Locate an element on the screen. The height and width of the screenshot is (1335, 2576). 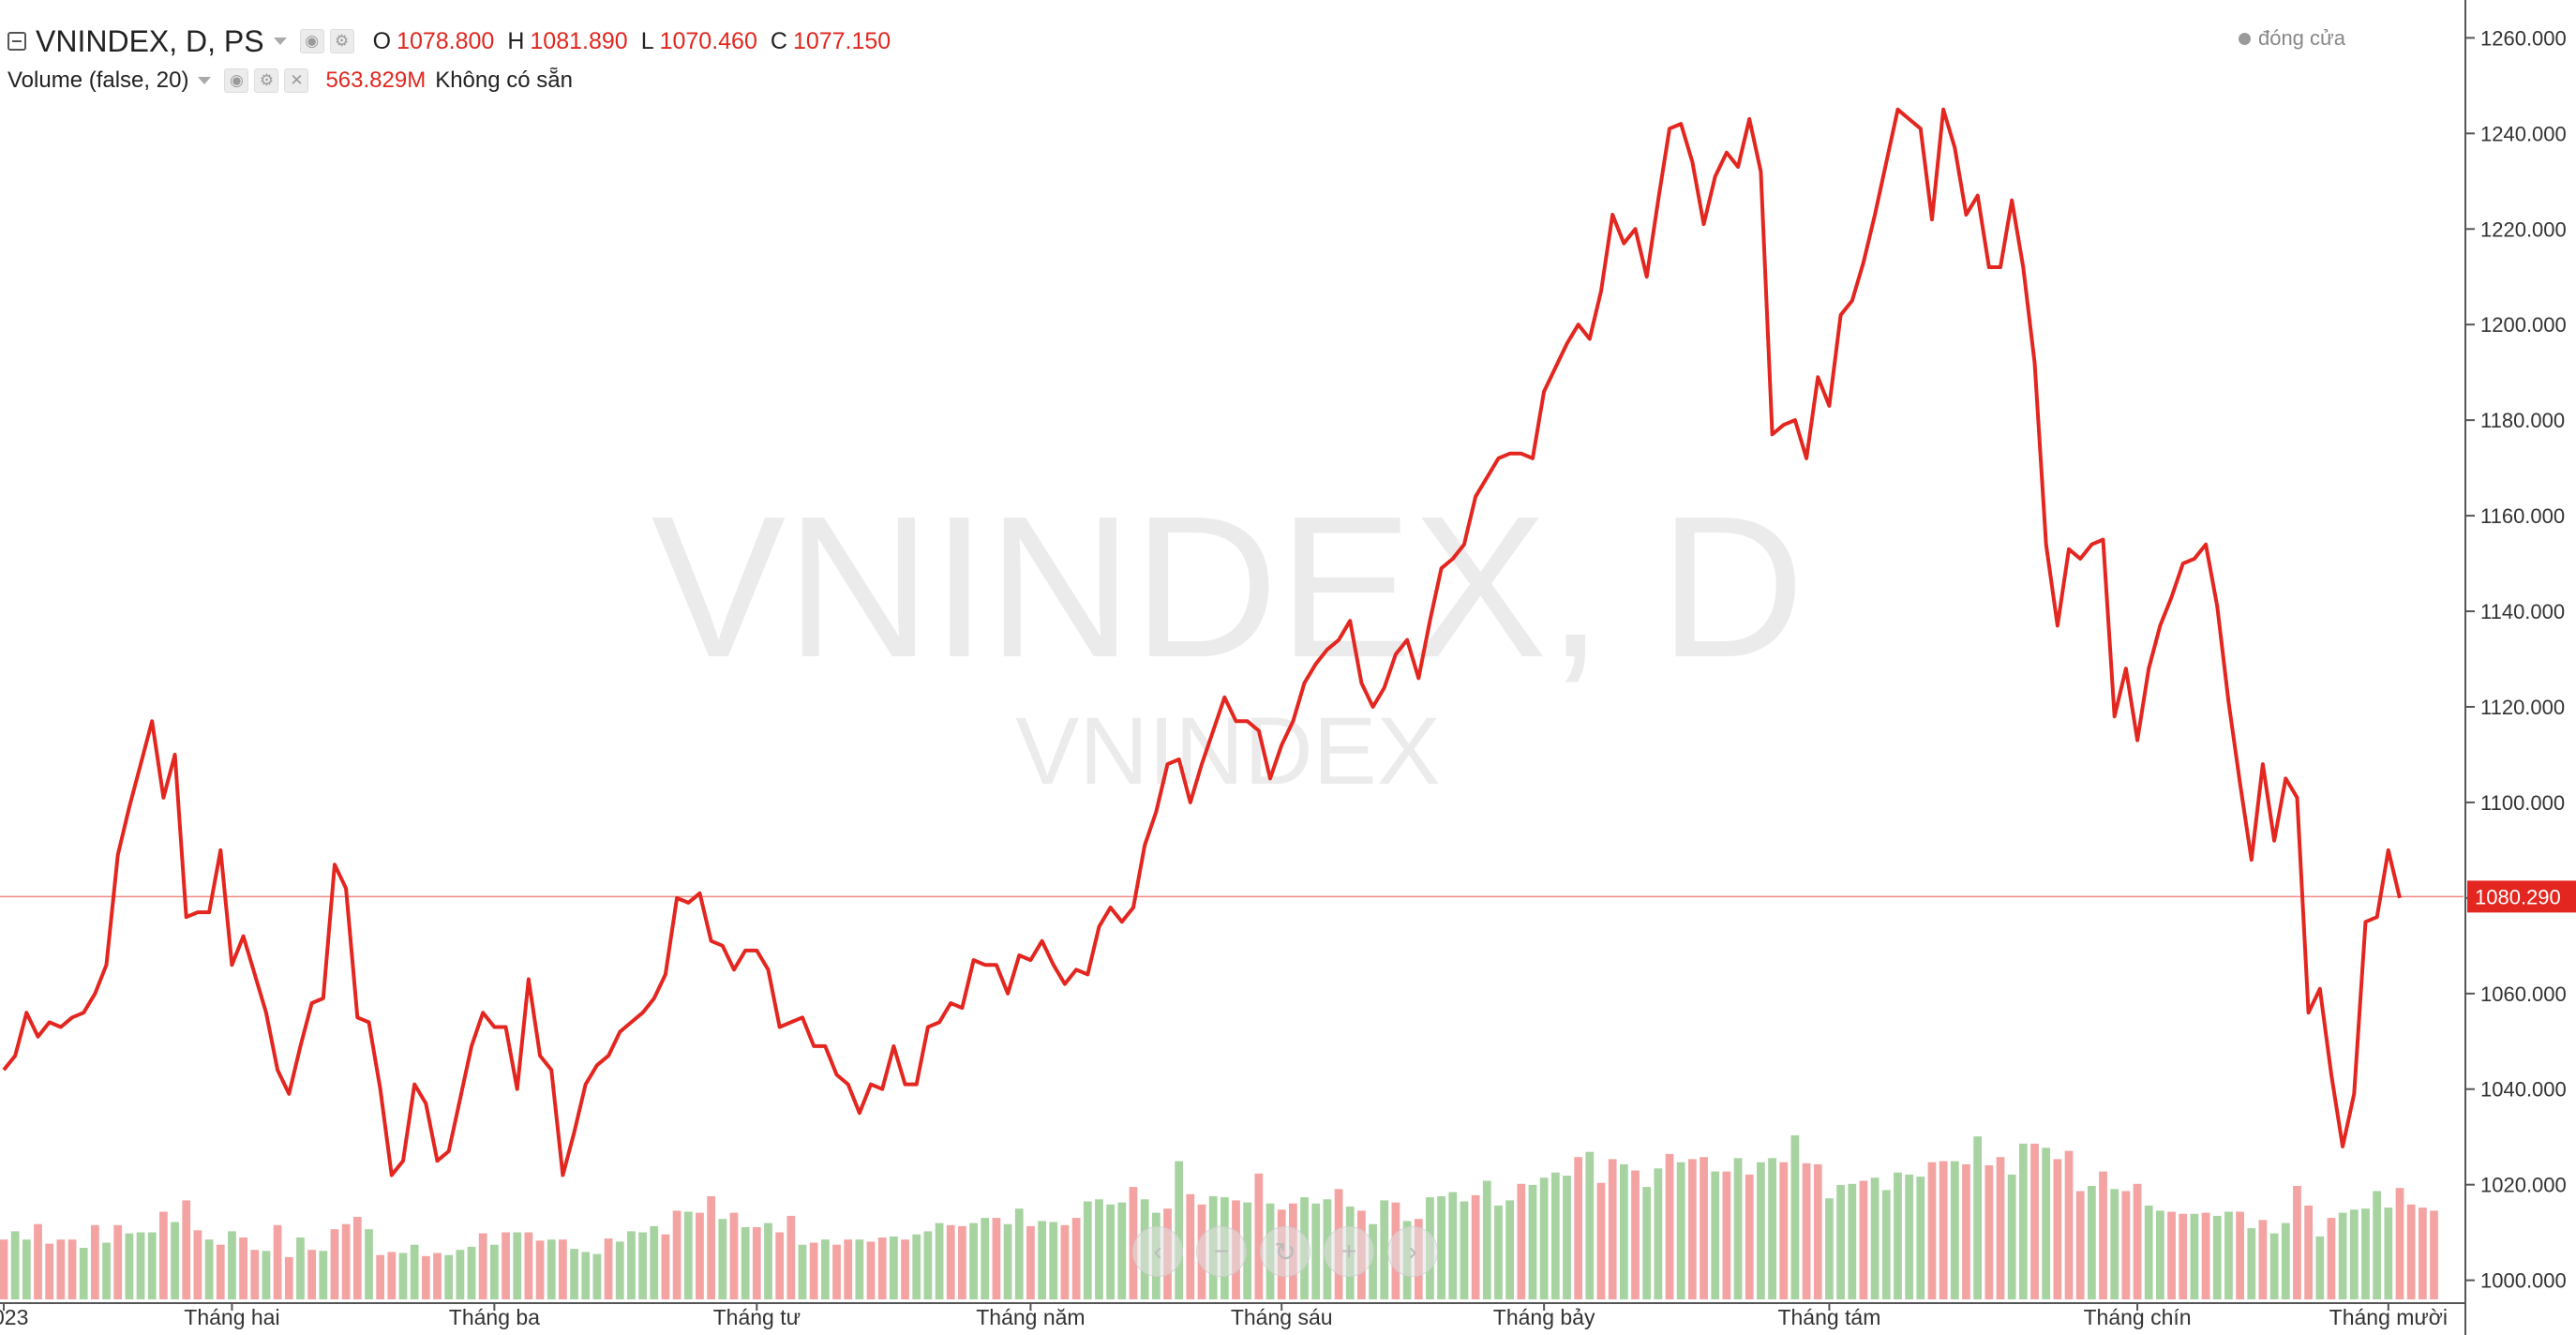
y-tick-label: 1160.000 is located at coordinates (2523, 516).